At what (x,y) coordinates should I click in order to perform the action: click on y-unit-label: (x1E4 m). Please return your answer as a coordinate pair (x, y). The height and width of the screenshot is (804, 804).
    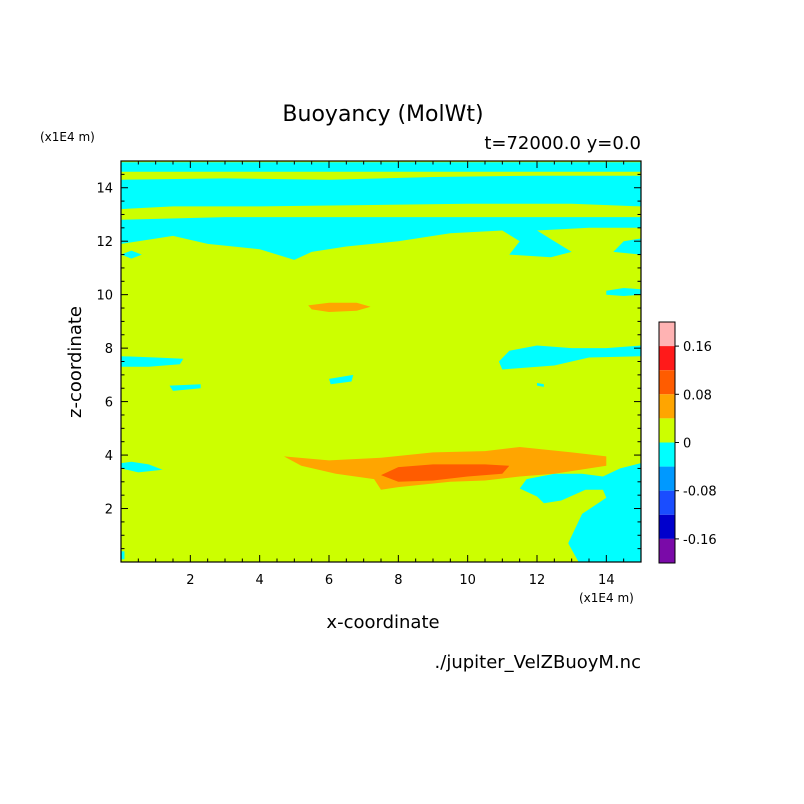
    Looking at the image, I should click on (67, 137).